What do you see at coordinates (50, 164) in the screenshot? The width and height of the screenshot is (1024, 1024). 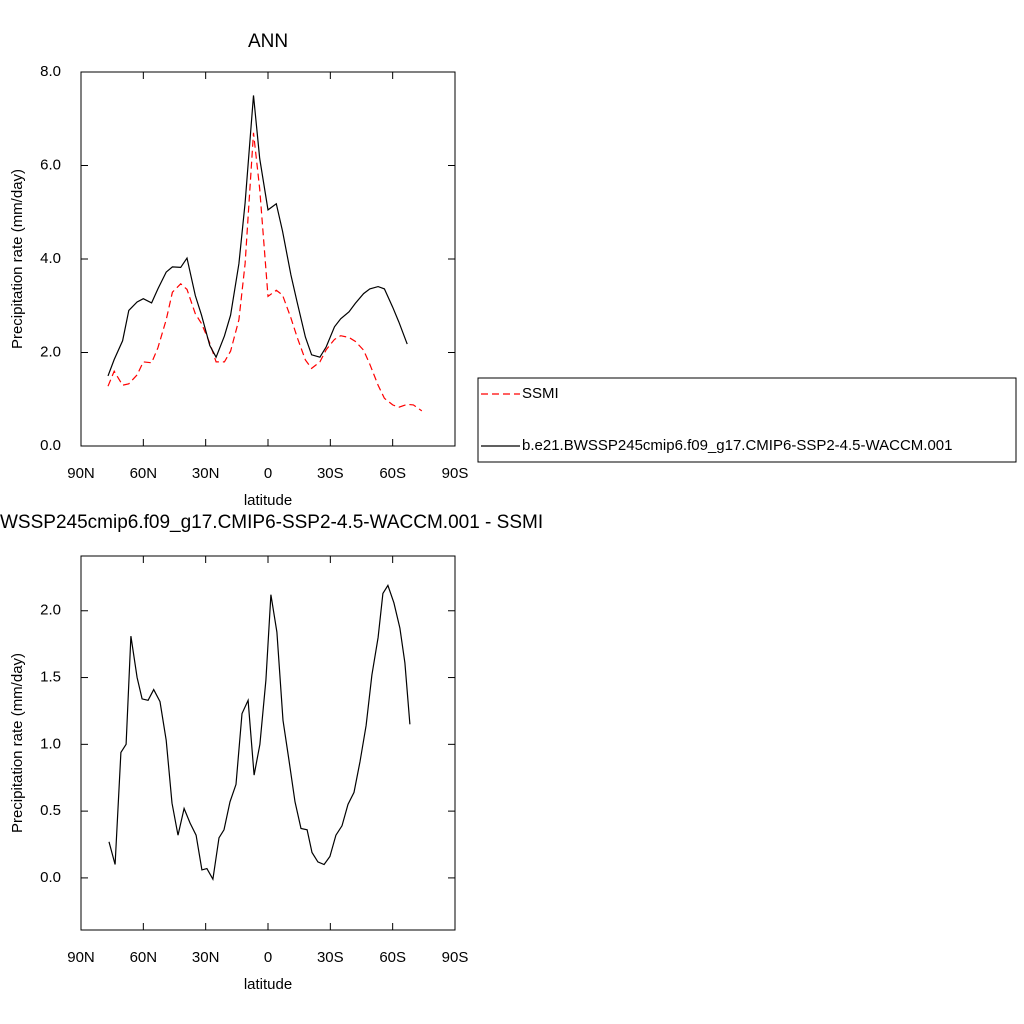 I see `y-tick-label: 6.0` at bounding box center [50, 164].